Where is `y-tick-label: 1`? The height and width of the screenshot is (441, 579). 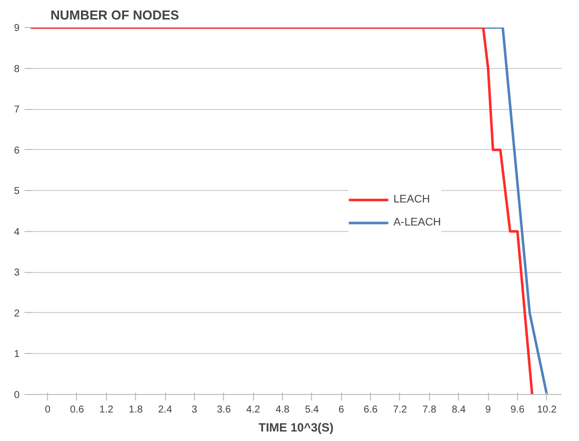
y-tick-label: 1 is located at coordinates (17, 354).